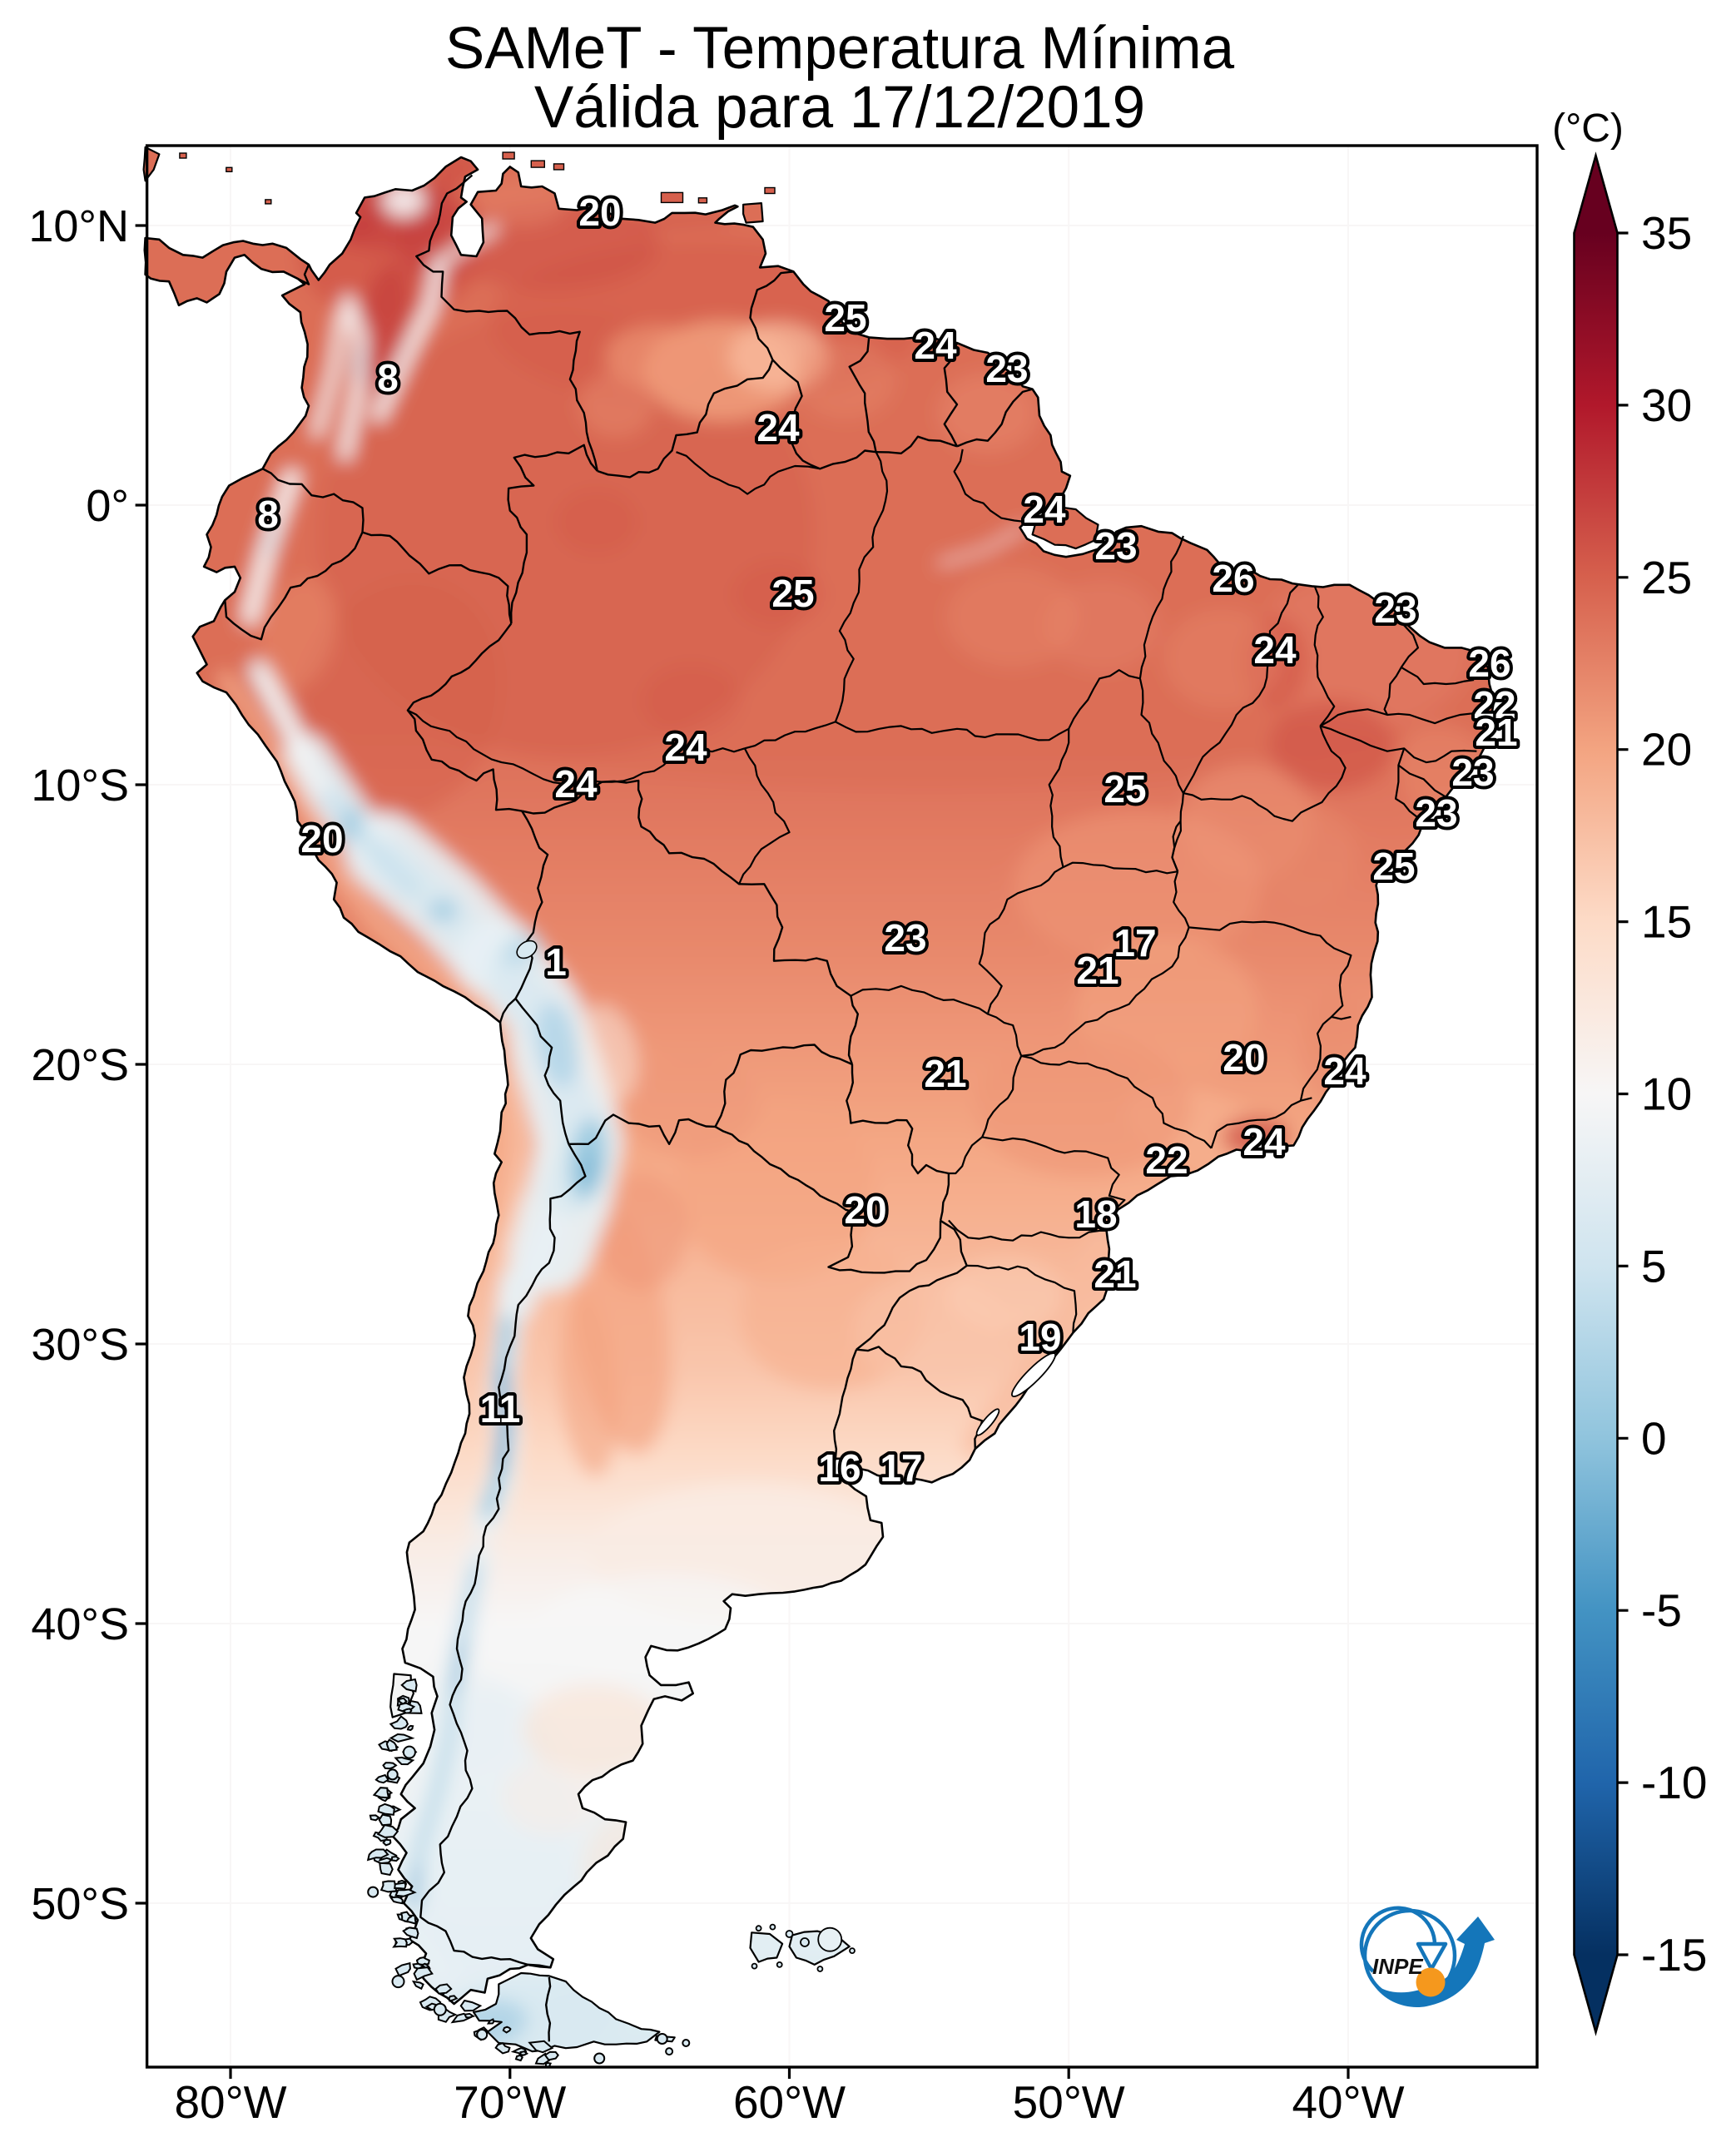 Image resolution: width=1736 pixels, height=2152 pixels. What do you see at coordinates (1667, 405) in the screenshot?
I see `svg-text: 30` at bounding box center [1667, 405].